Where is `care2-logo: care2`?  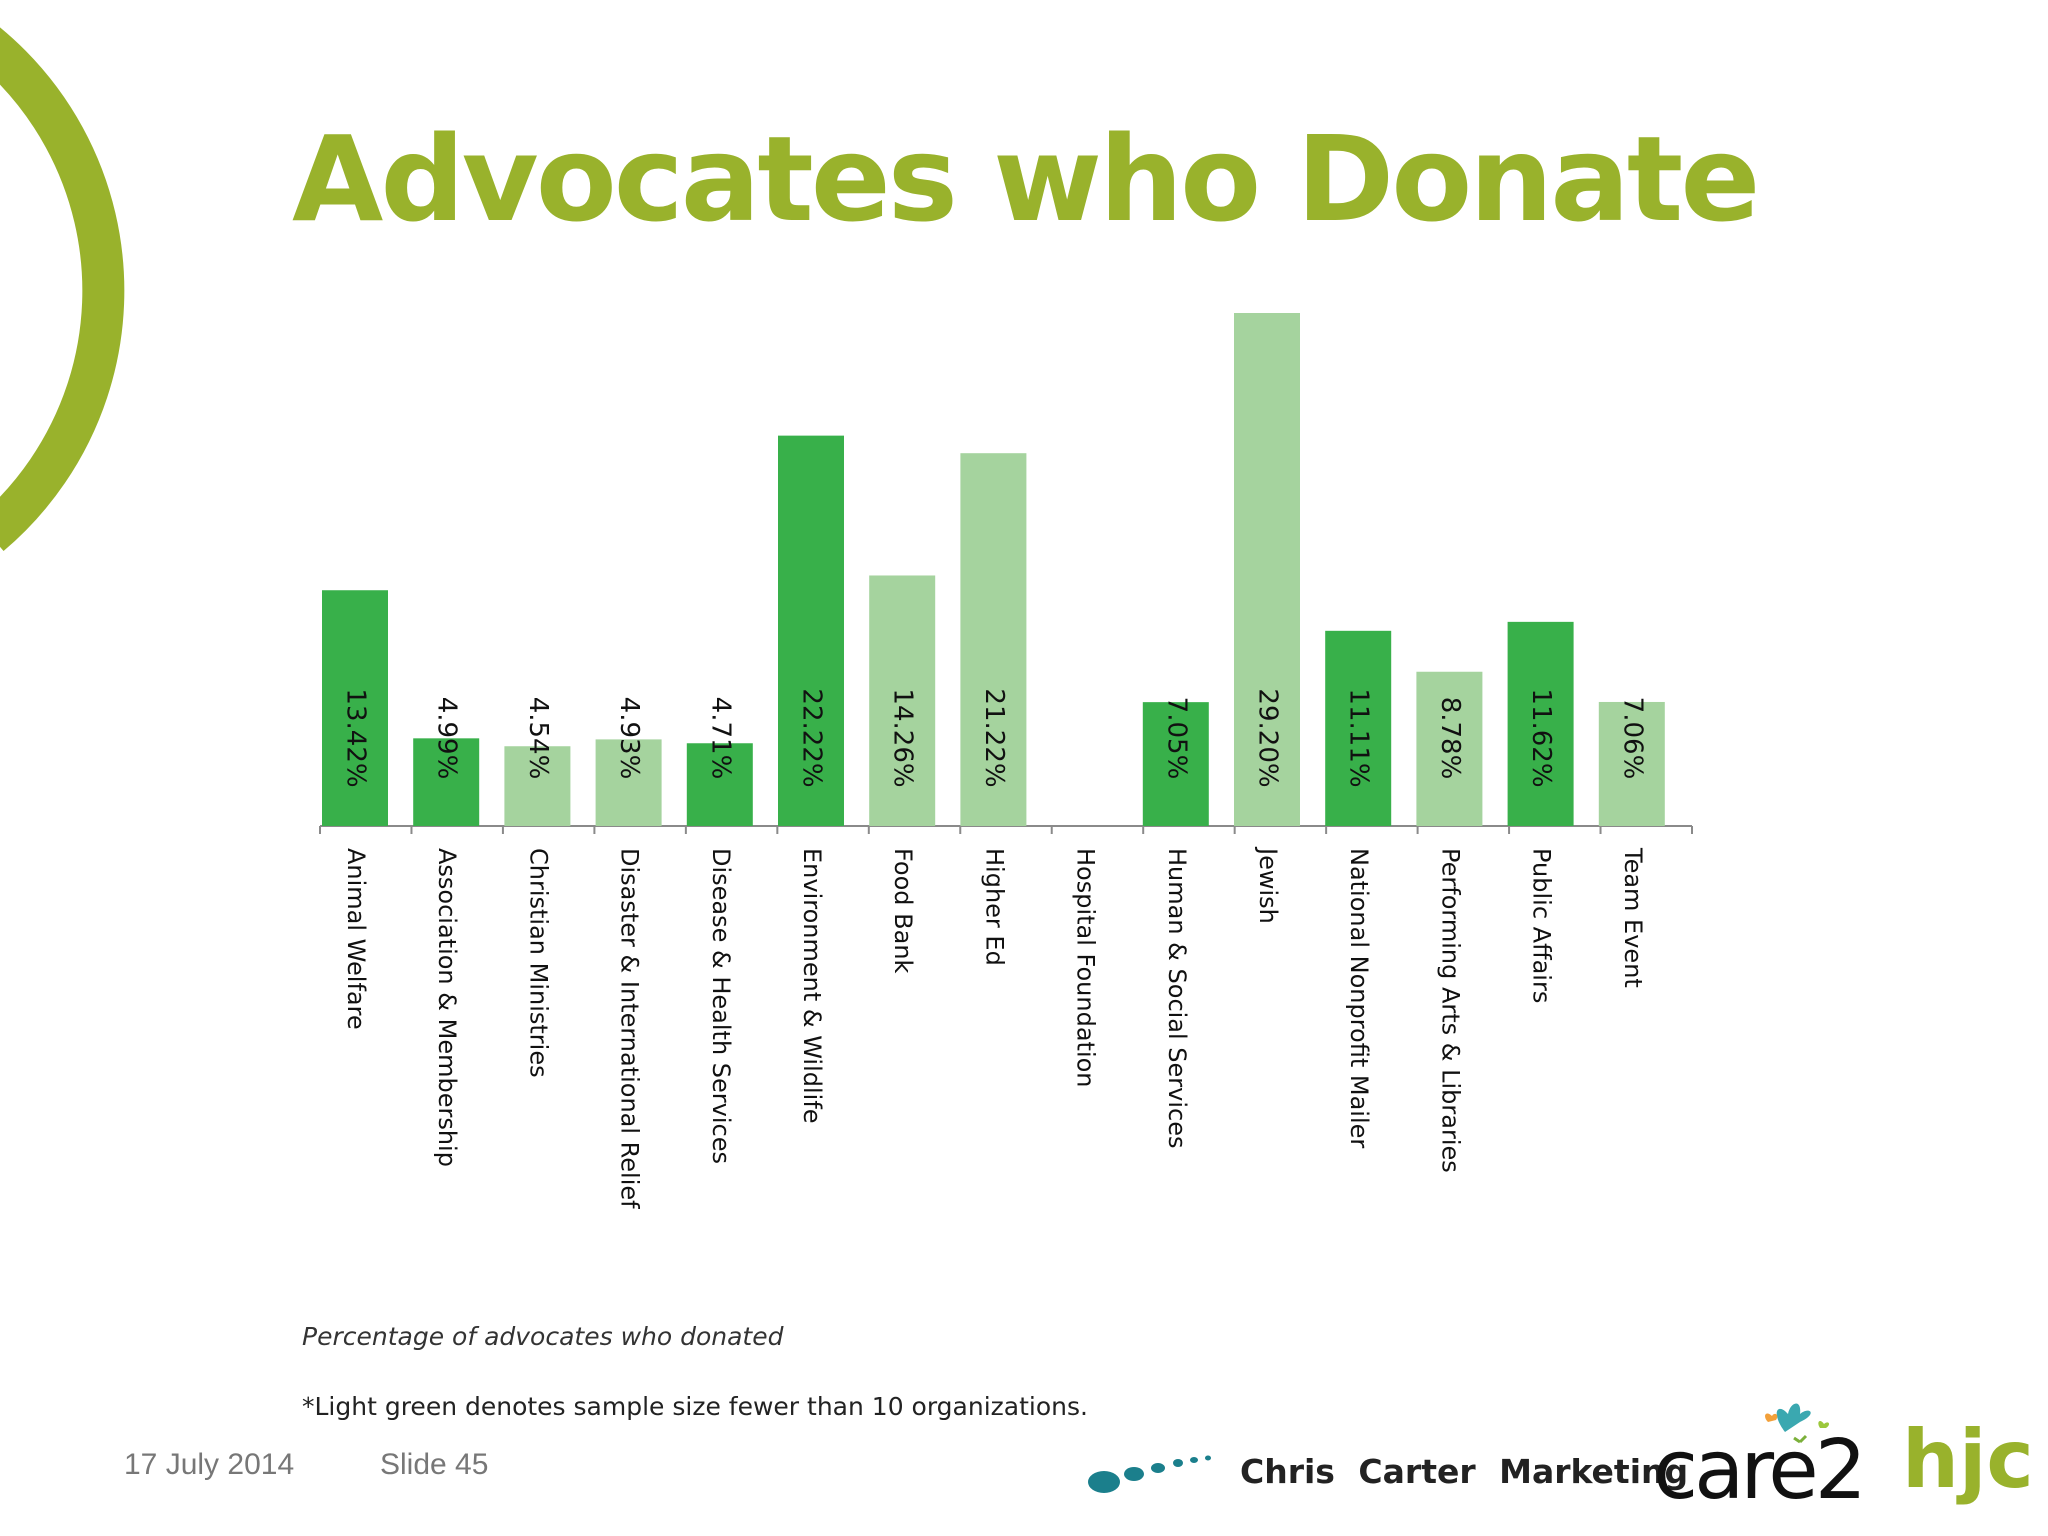 care2-logo: care2 is located at coordinates (1760, 1457).